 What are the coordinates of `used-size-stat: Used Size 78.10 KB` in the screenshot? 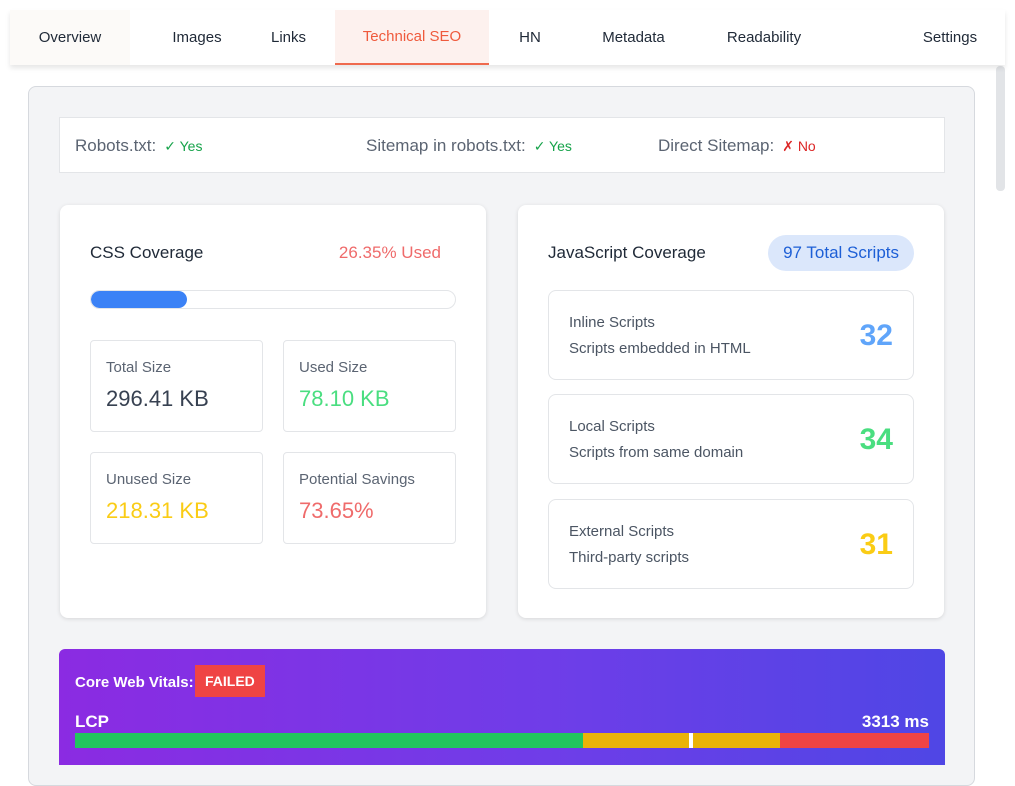 It's located at (369, 386).